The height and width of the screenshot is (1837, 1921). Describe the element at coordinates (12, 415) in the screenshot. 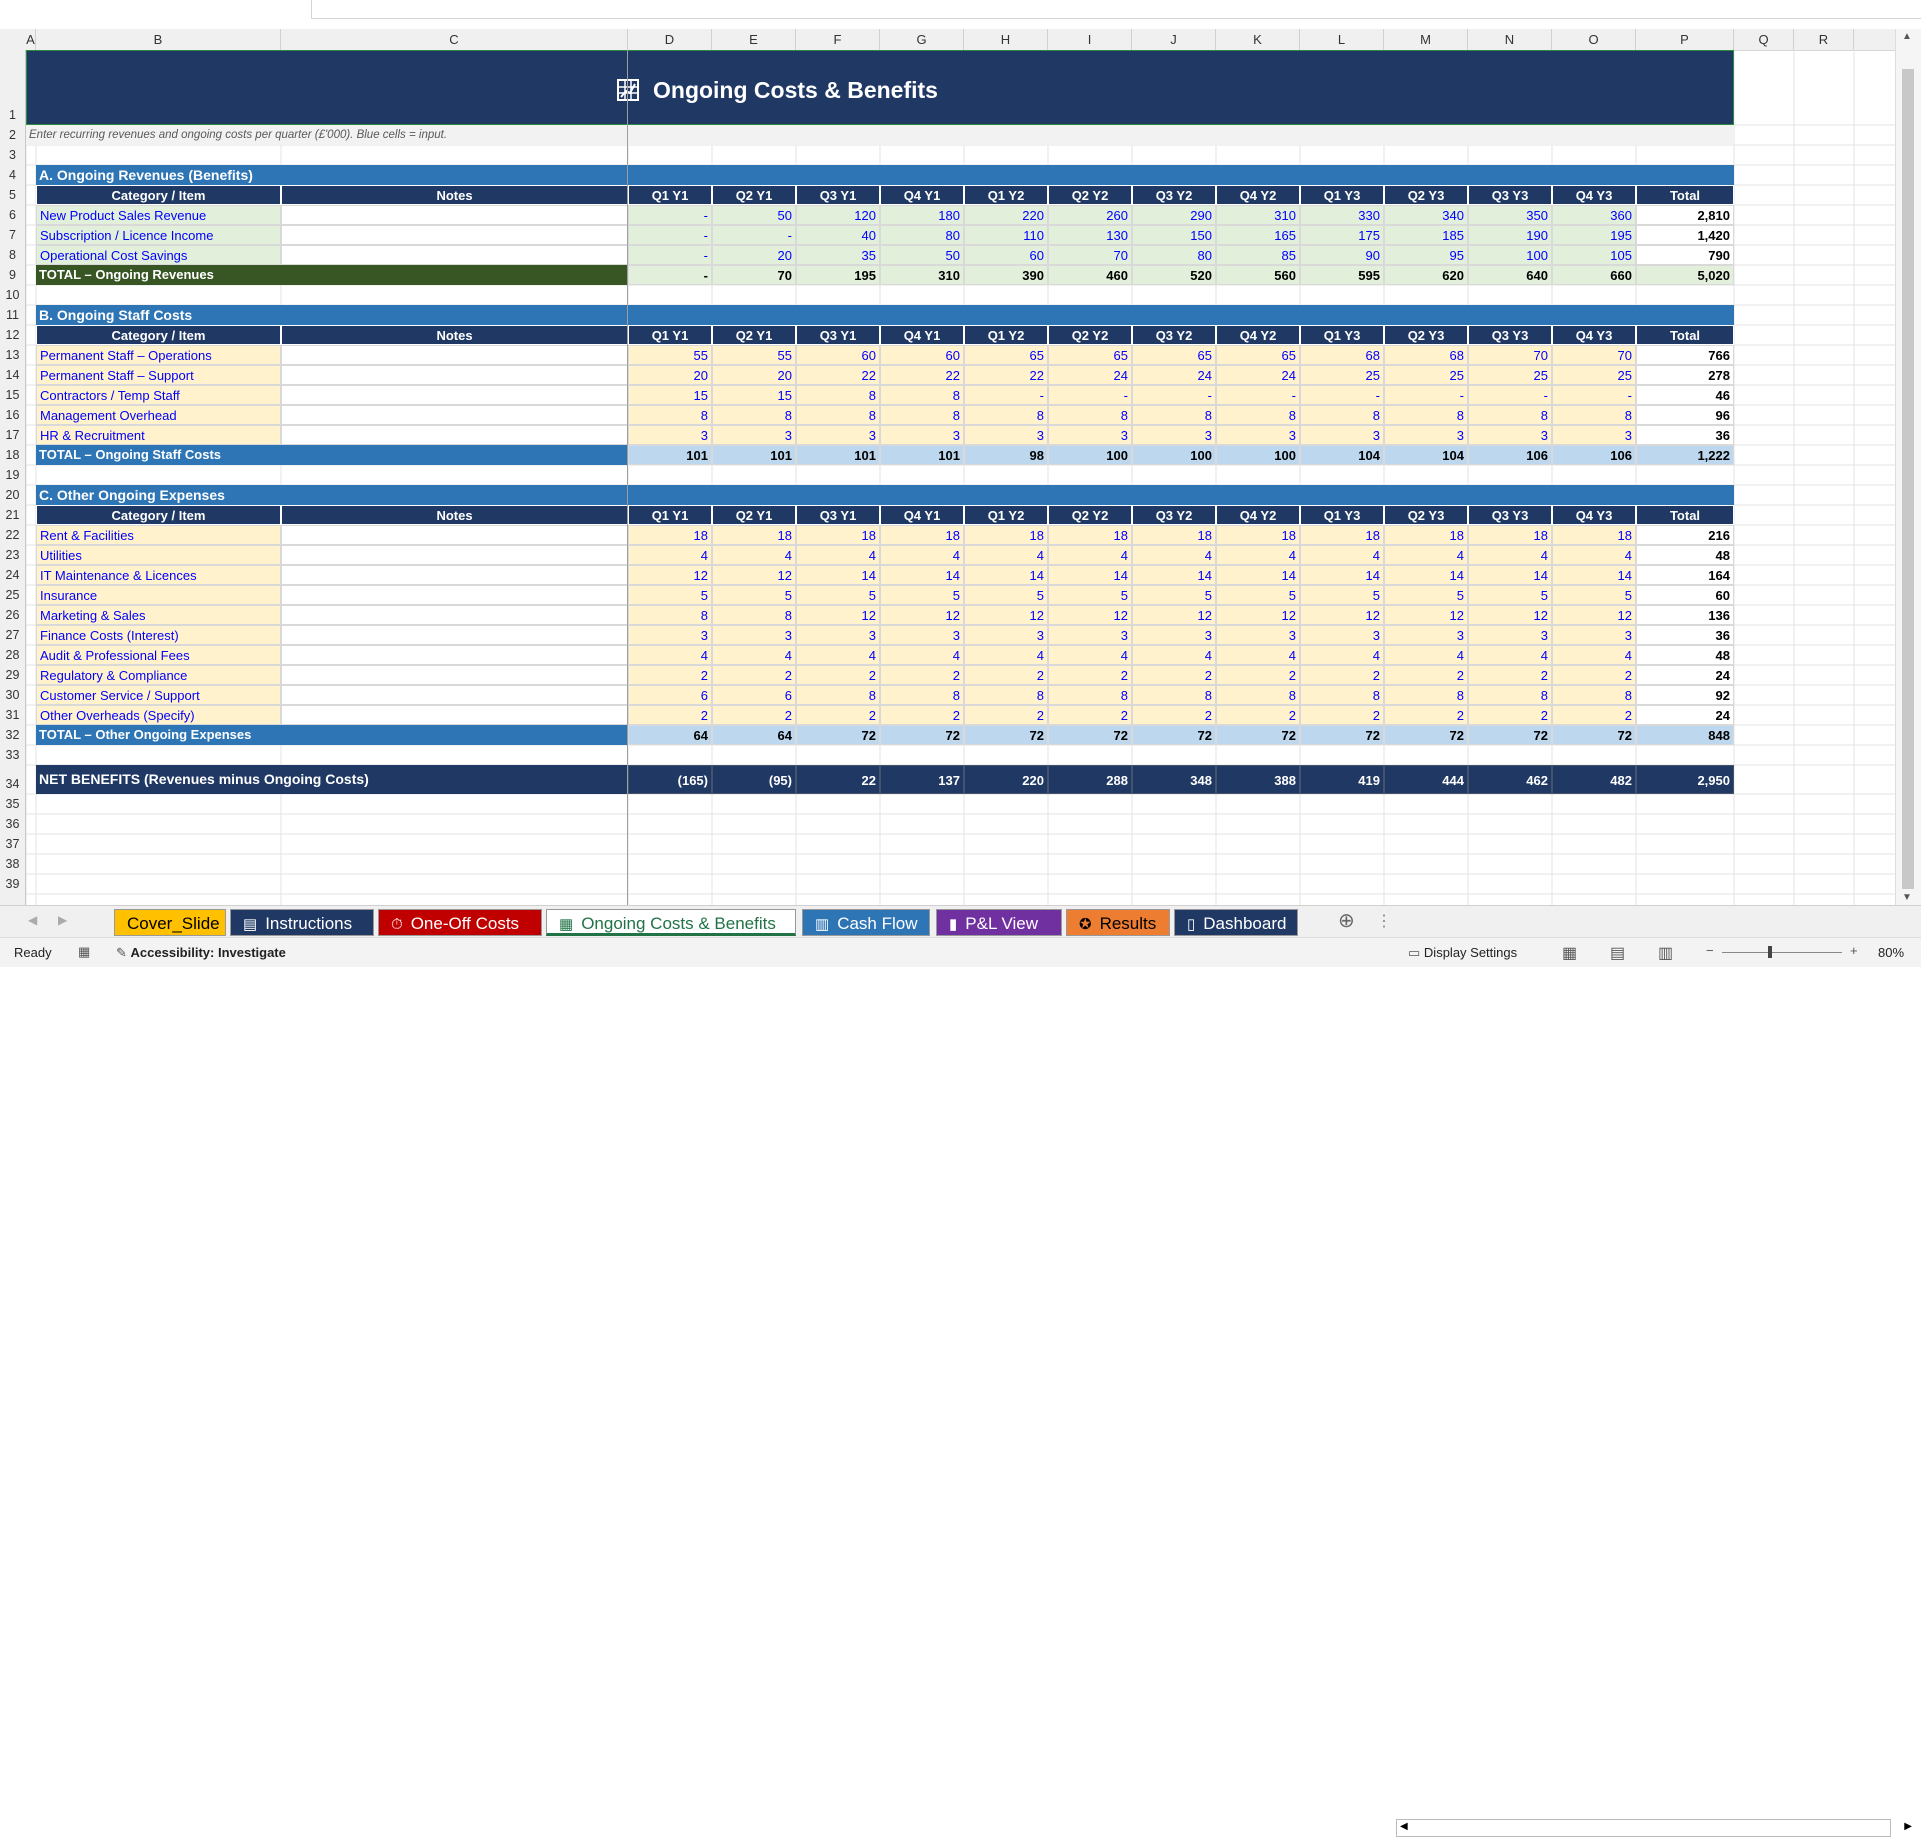

I see `row-header-16: 16` at that location.